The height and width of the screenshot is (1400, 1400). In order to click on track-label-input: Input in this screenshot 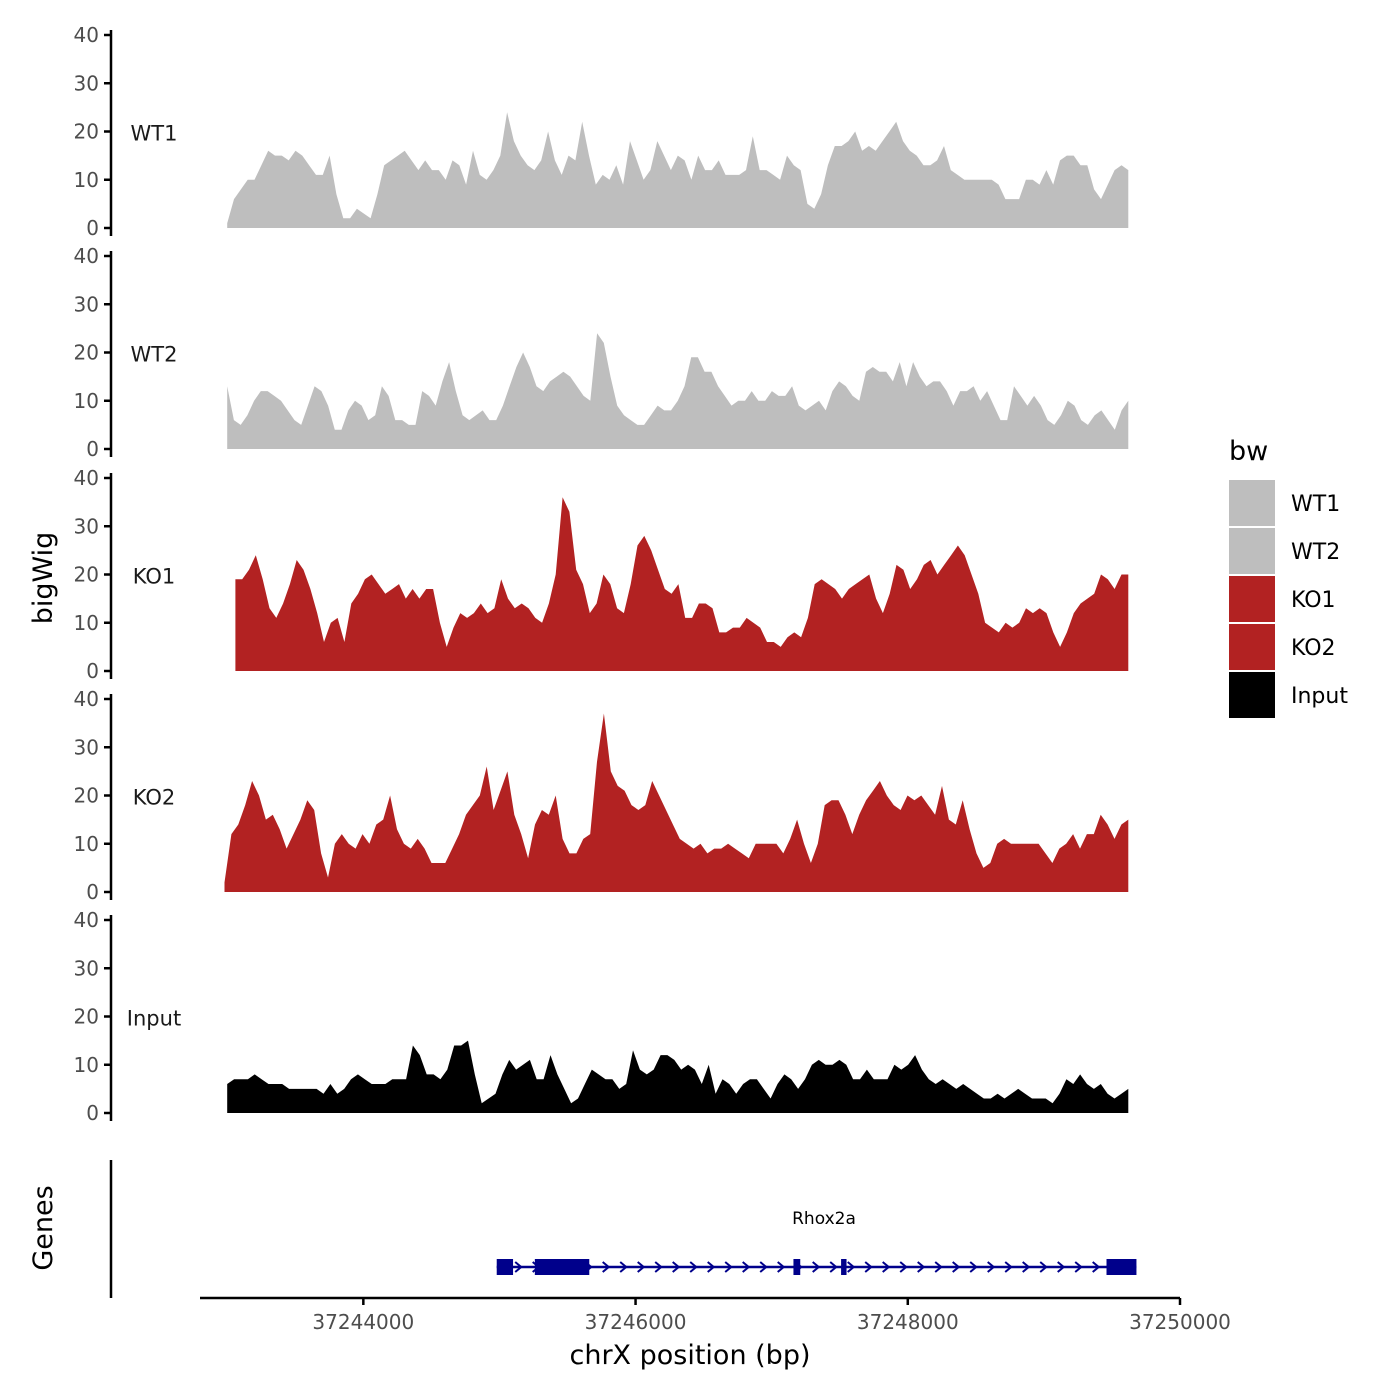, I will do `click(154, 1019)`.